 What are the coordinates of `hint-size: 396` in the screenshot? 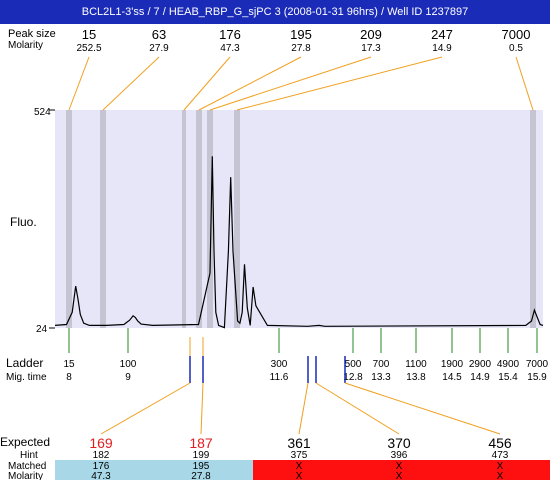 It's located at (399, 455).